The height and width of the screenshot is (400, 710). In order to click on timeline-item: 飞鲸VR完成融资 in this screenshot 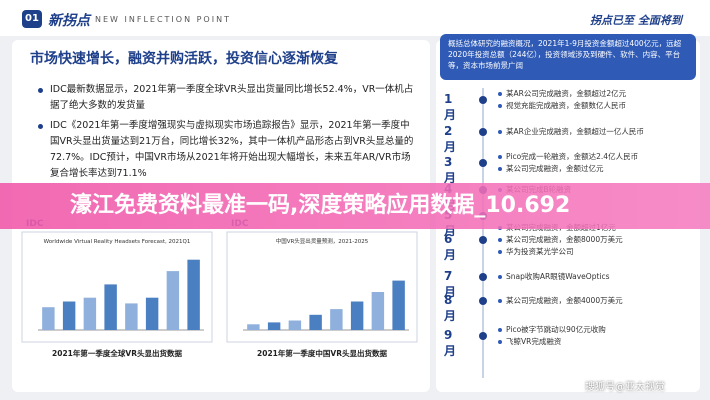, I will do `click(534, 341)`.